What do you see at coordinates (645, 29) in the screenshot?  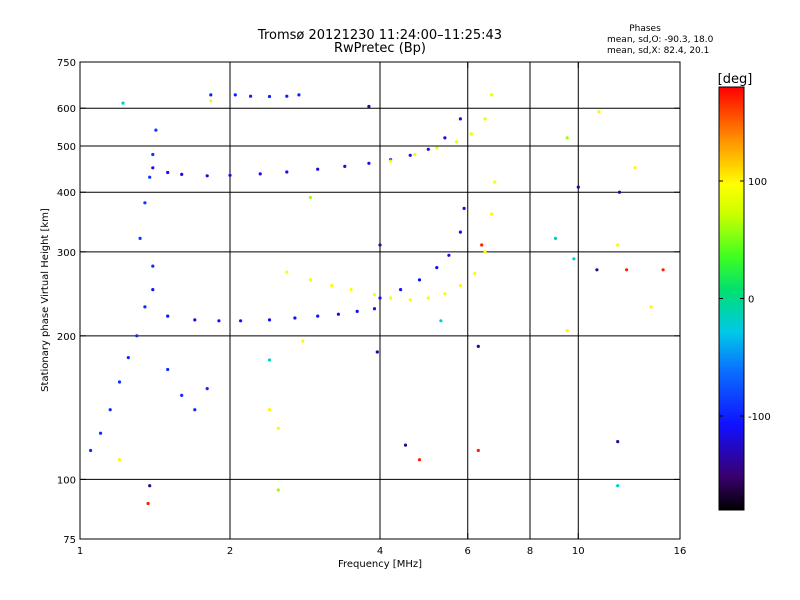 I see `phases-info-title: Phases` at bounding box center [645, 29].